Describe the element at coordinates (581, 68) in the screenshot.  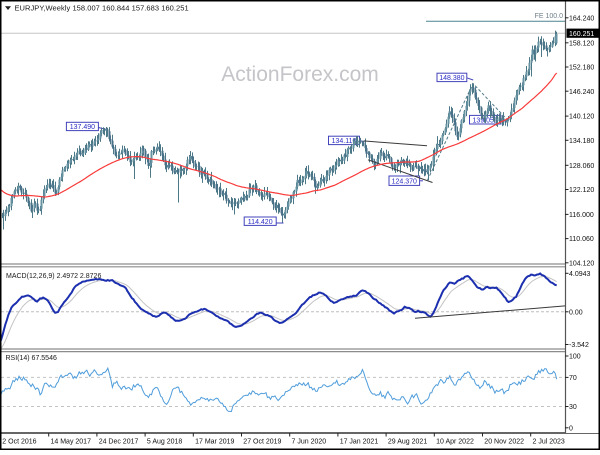
I see `svg-text: 152.180` at that location.